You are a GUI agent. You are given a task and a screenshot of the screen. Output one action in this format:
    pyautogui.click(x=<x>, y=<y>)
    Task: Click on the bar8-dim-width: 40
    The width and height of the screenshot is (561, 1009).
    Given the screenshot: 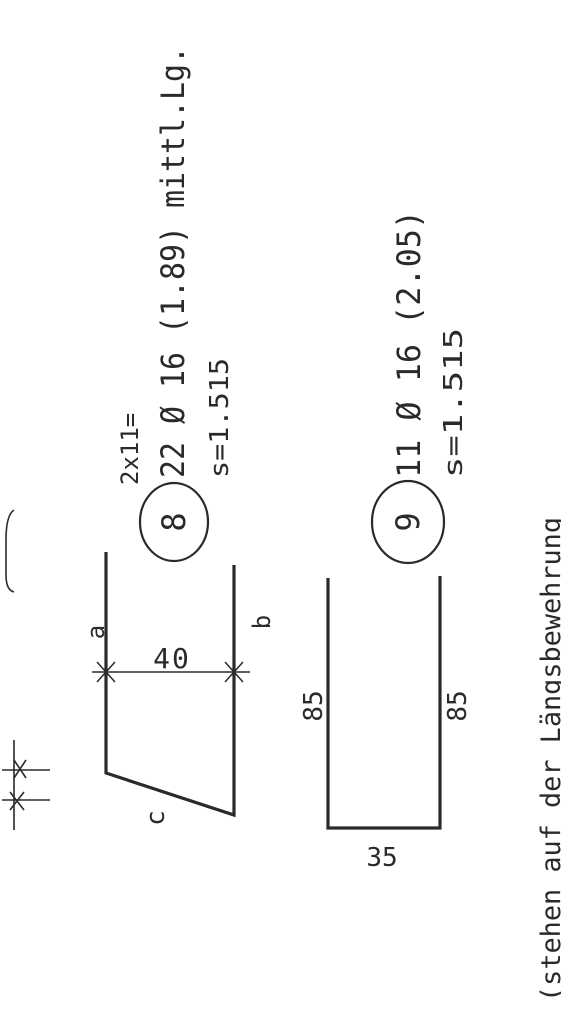 What is the action you would take?
    pyautogui.click(x=172, y=658)
    